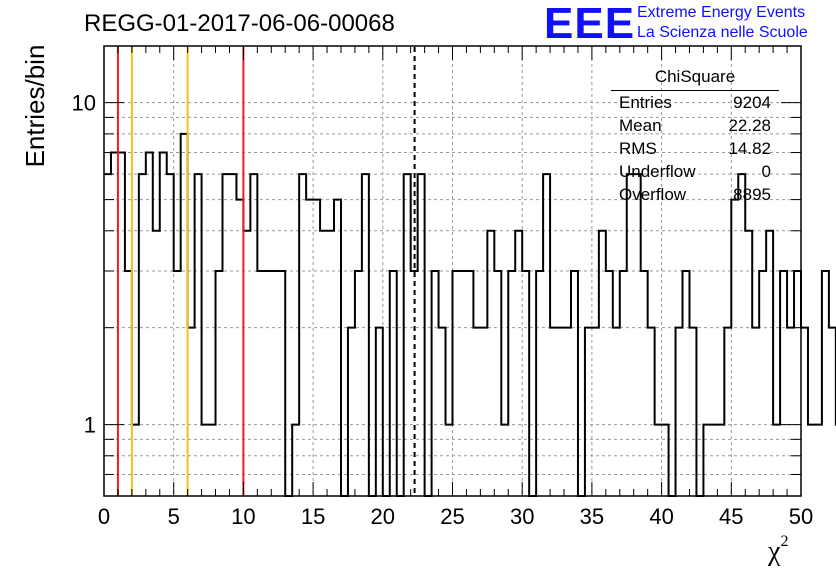  I want to click on stats-value: 14.82, so click(749, 148).